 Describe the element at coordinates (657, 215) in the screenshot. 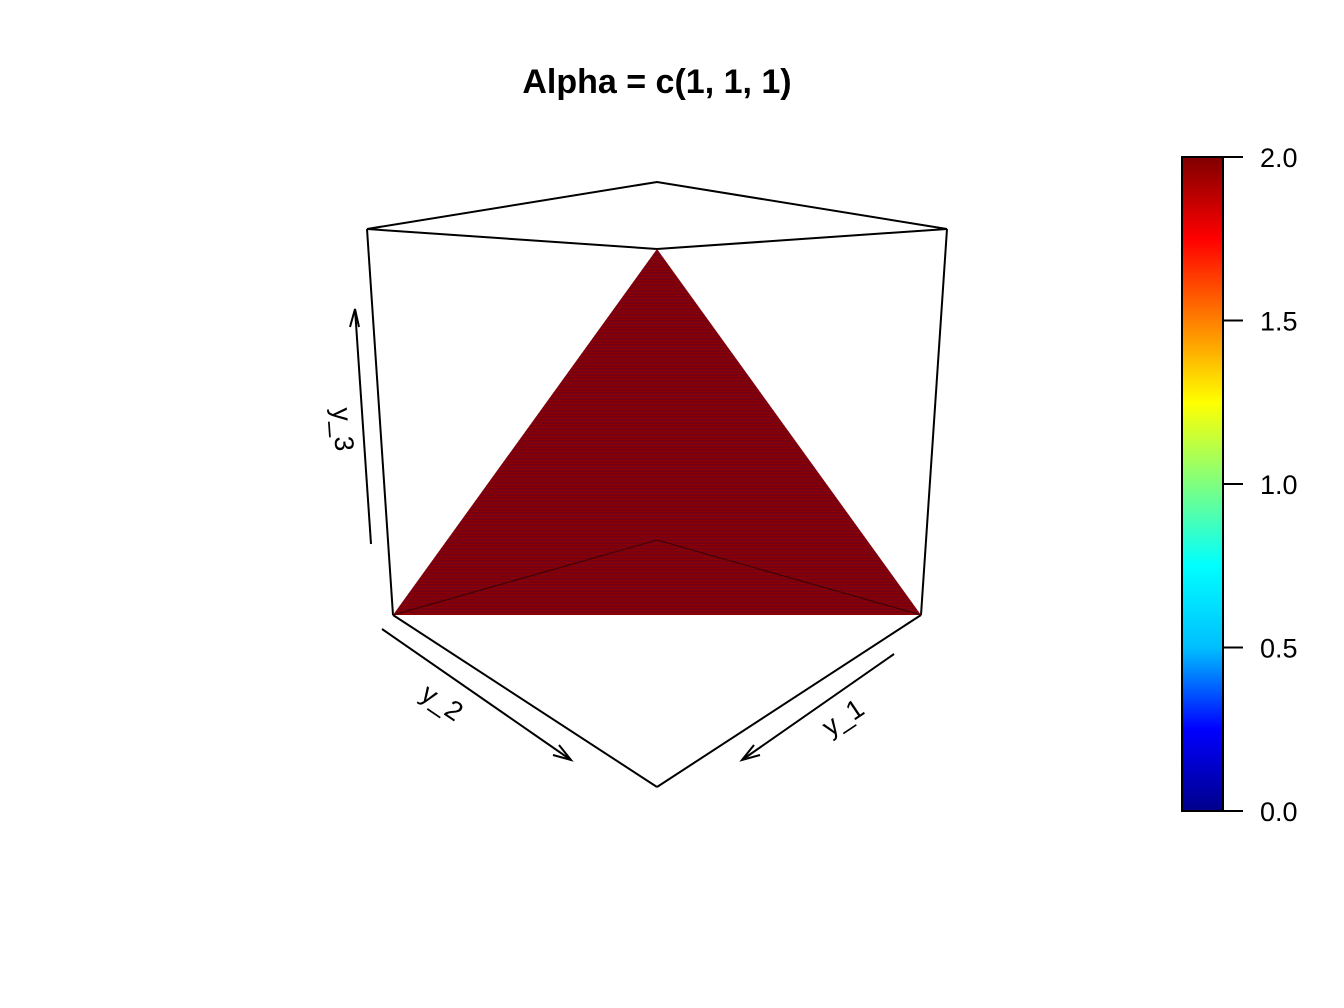

I see `box-top-face` at that location.